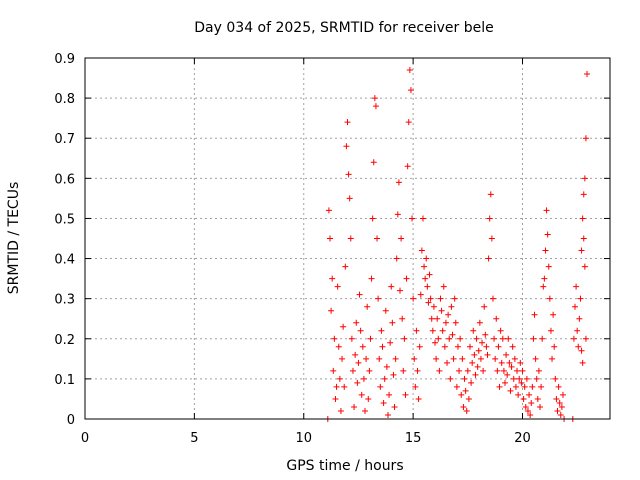 The height and width of the screenshot is (480, 640). What do you see at coordinates (64, 139) in the screenshot?
I see `y-tick-label: 0.7` at bounding box center [64, 139].